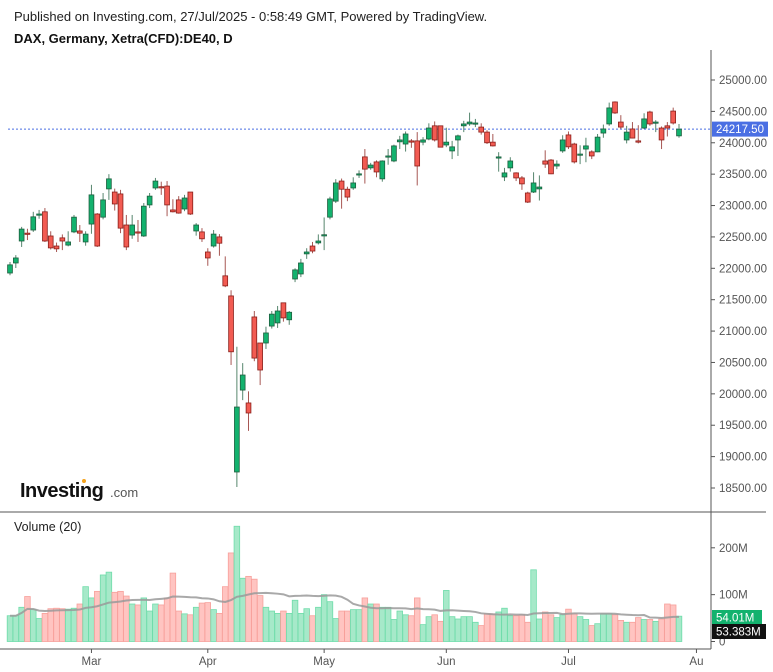  What do you see at coordinates (47, 527) in the screenshot?
I see `volume-pane-title: Volume (20)` at bounding box center [47, 527].